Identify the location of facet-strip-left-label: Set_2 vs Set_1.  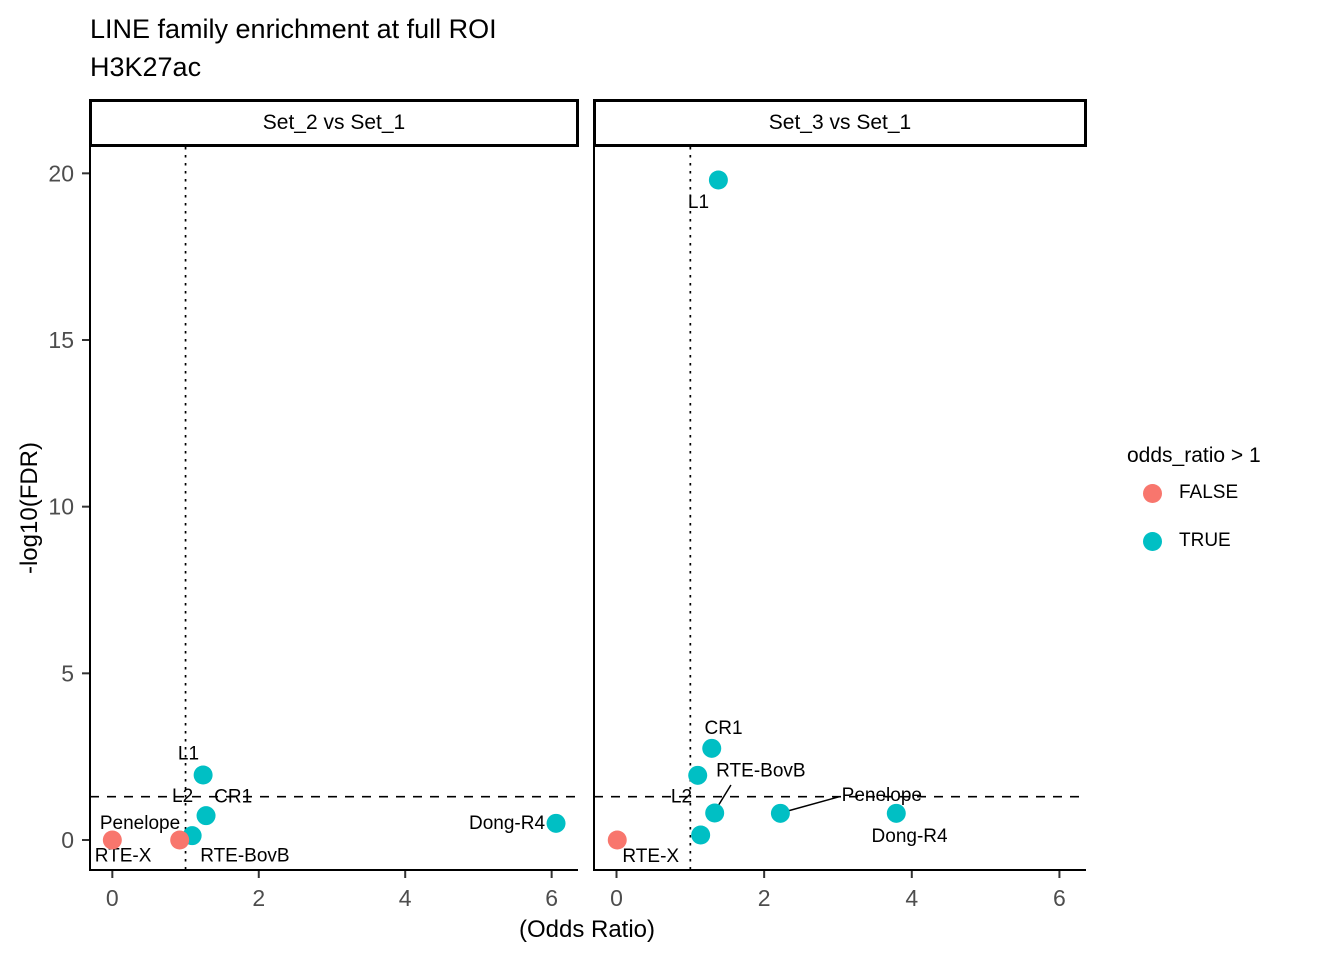
(334, 122).